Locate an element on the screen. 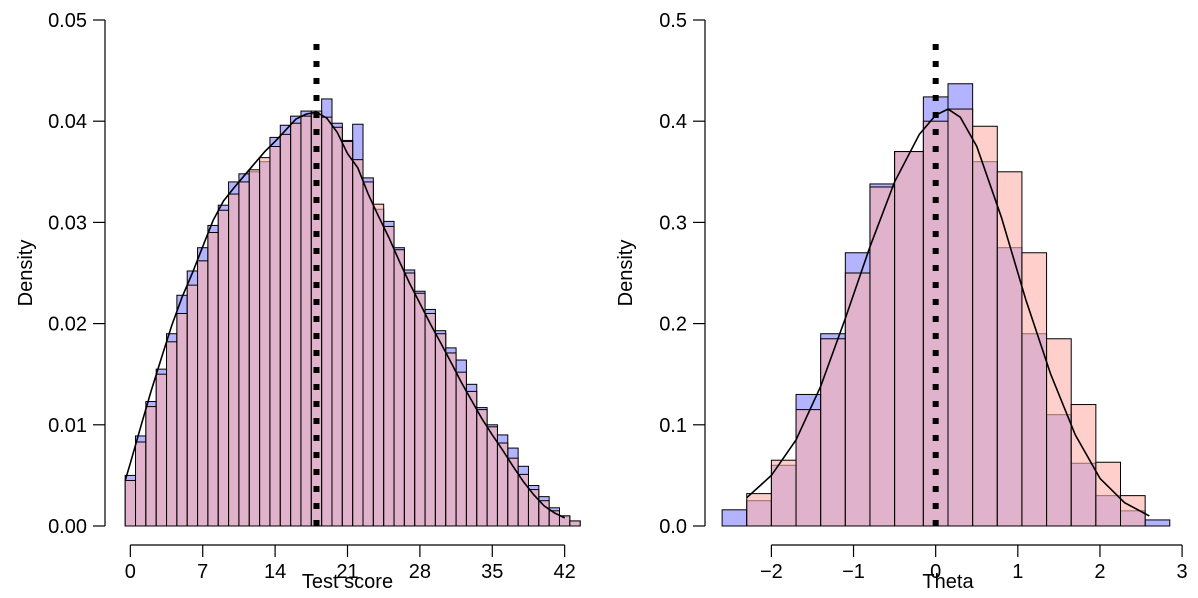 The image size is (1198, 598). chart-1-y-tick-label: 0.2 is located at coordinates (673, 325).